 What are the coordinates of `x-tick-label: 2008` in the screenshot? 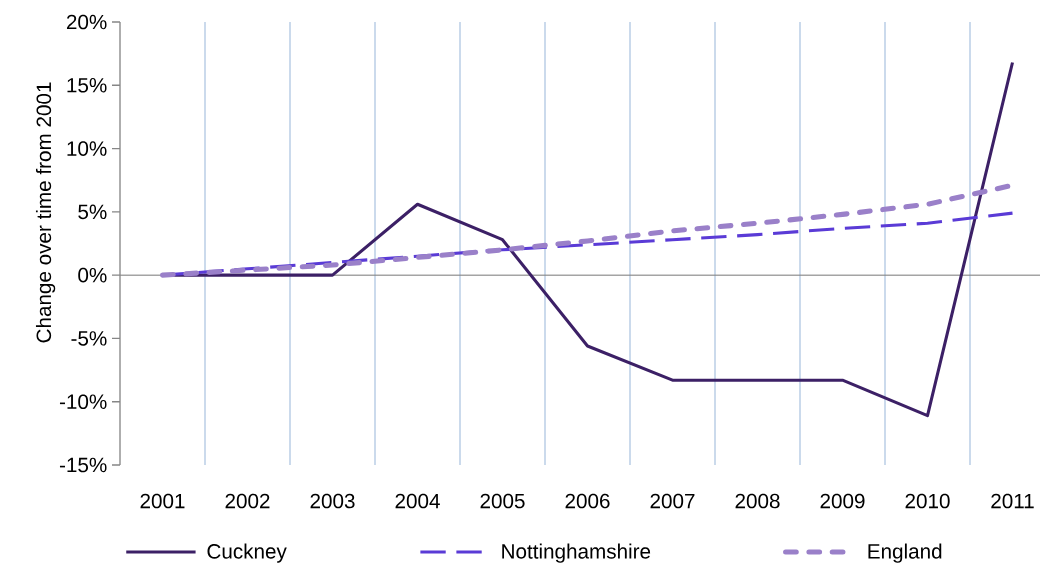 It's located at (757, 501).